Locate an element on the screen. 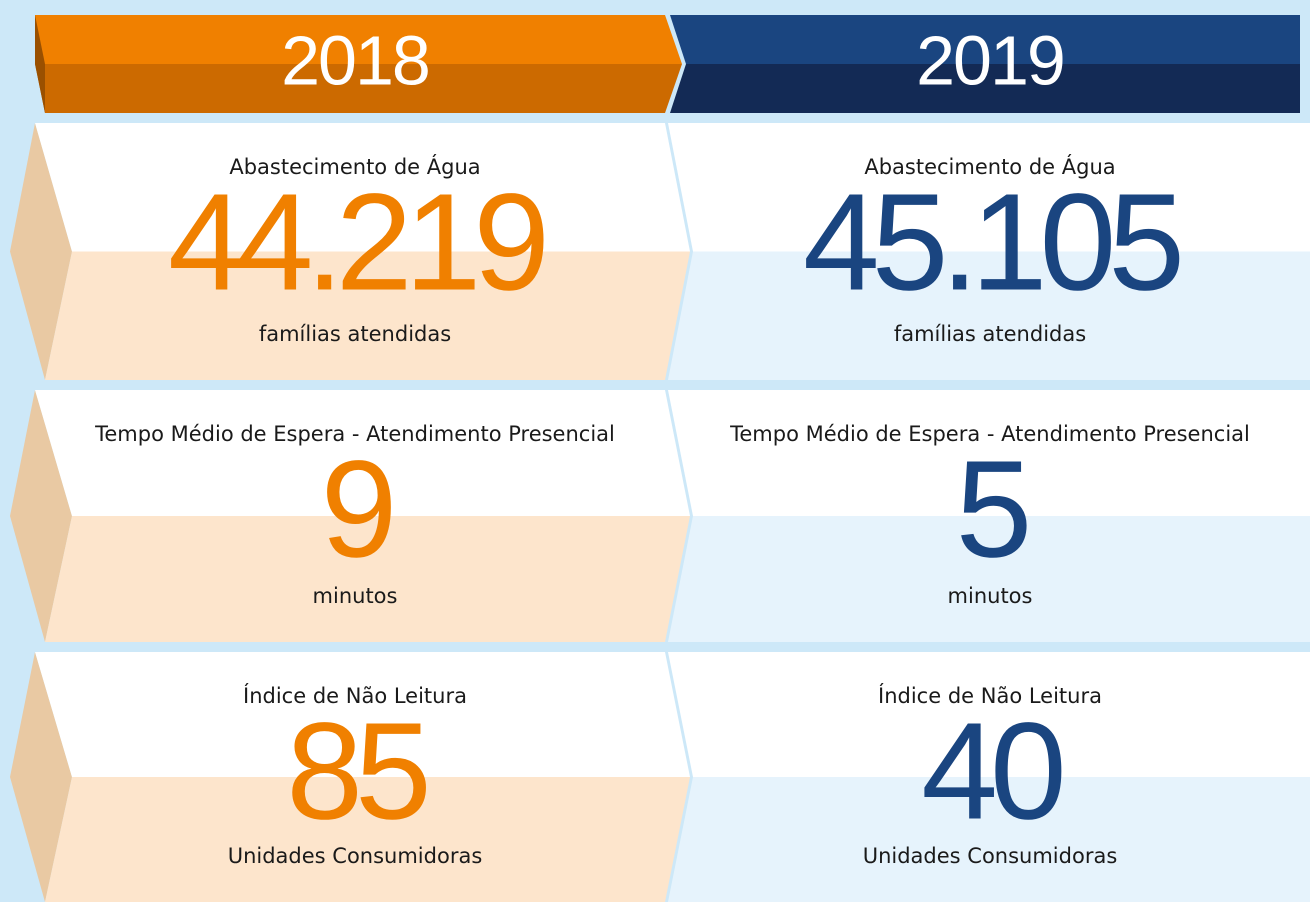 This screenshot has width=1310, height=902. header-2018-bottom is located at coordinates (358, 88).